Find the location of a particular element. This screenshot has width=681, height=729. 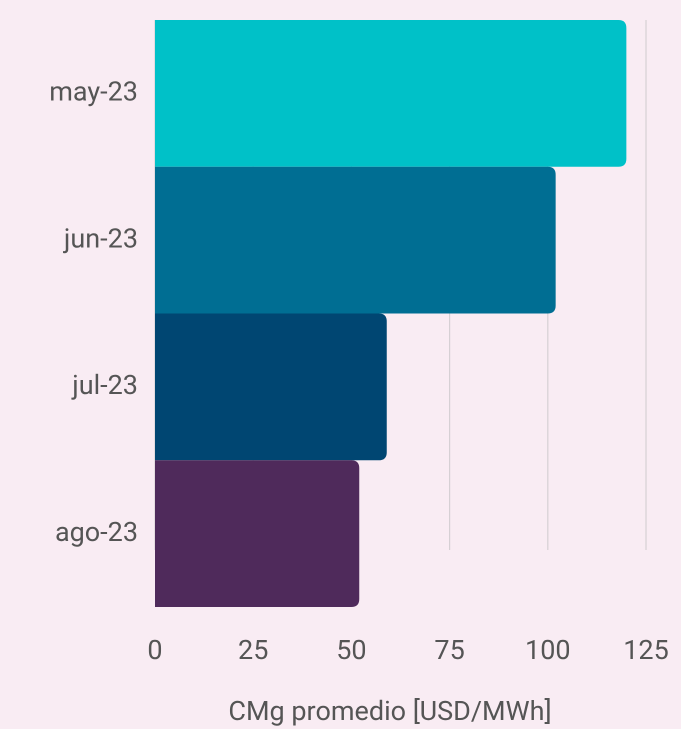

y-tick-label: jun-23 is located at coordinates (100, 238).